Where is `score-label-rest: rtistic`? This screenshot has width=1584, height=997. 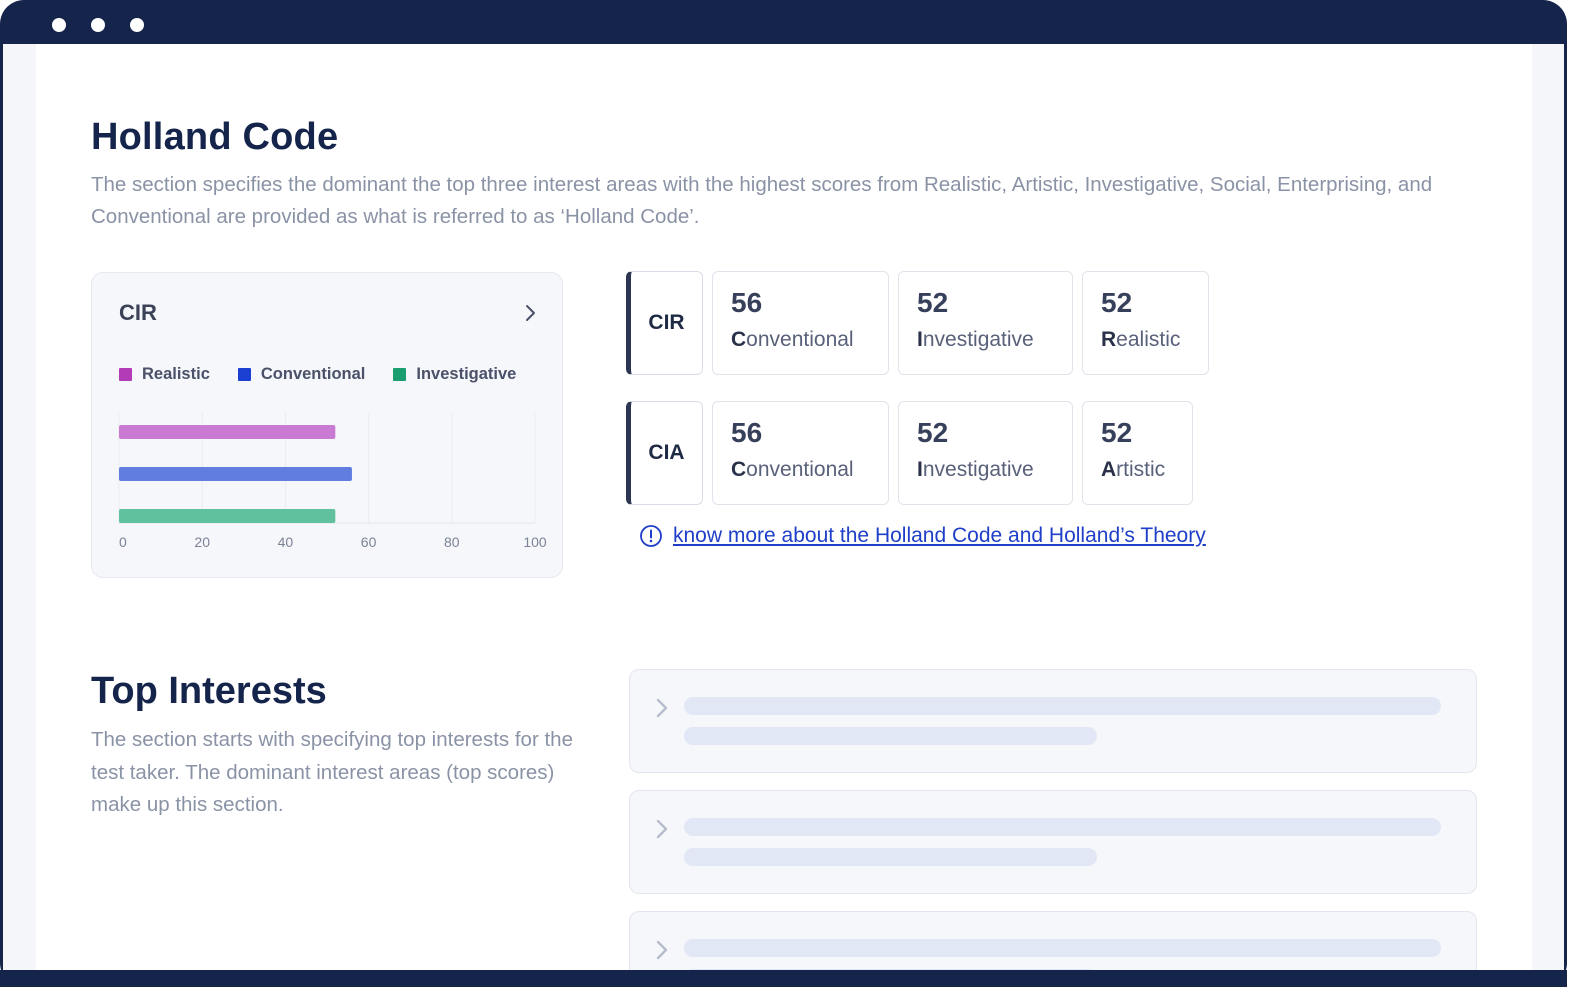
score-label-rest: rtistic is located at coordinates (1141, 469).